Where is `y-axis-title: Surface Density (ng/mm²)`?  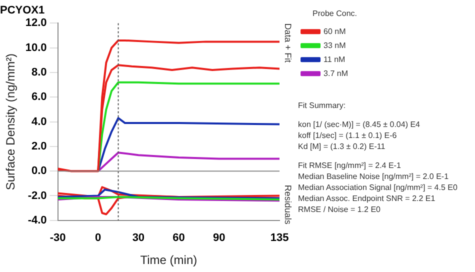
y-axis-title: Surface Density (ng/mm²) is located at coordinates (11, 121).